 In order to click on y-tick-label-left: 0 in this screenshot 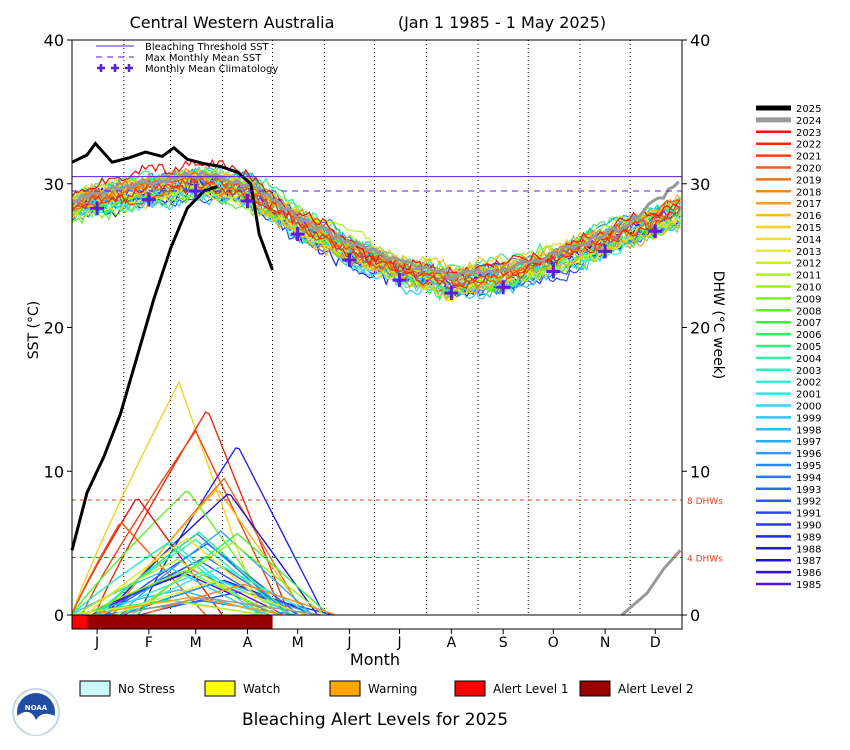, I will do `click(59, 615)`.